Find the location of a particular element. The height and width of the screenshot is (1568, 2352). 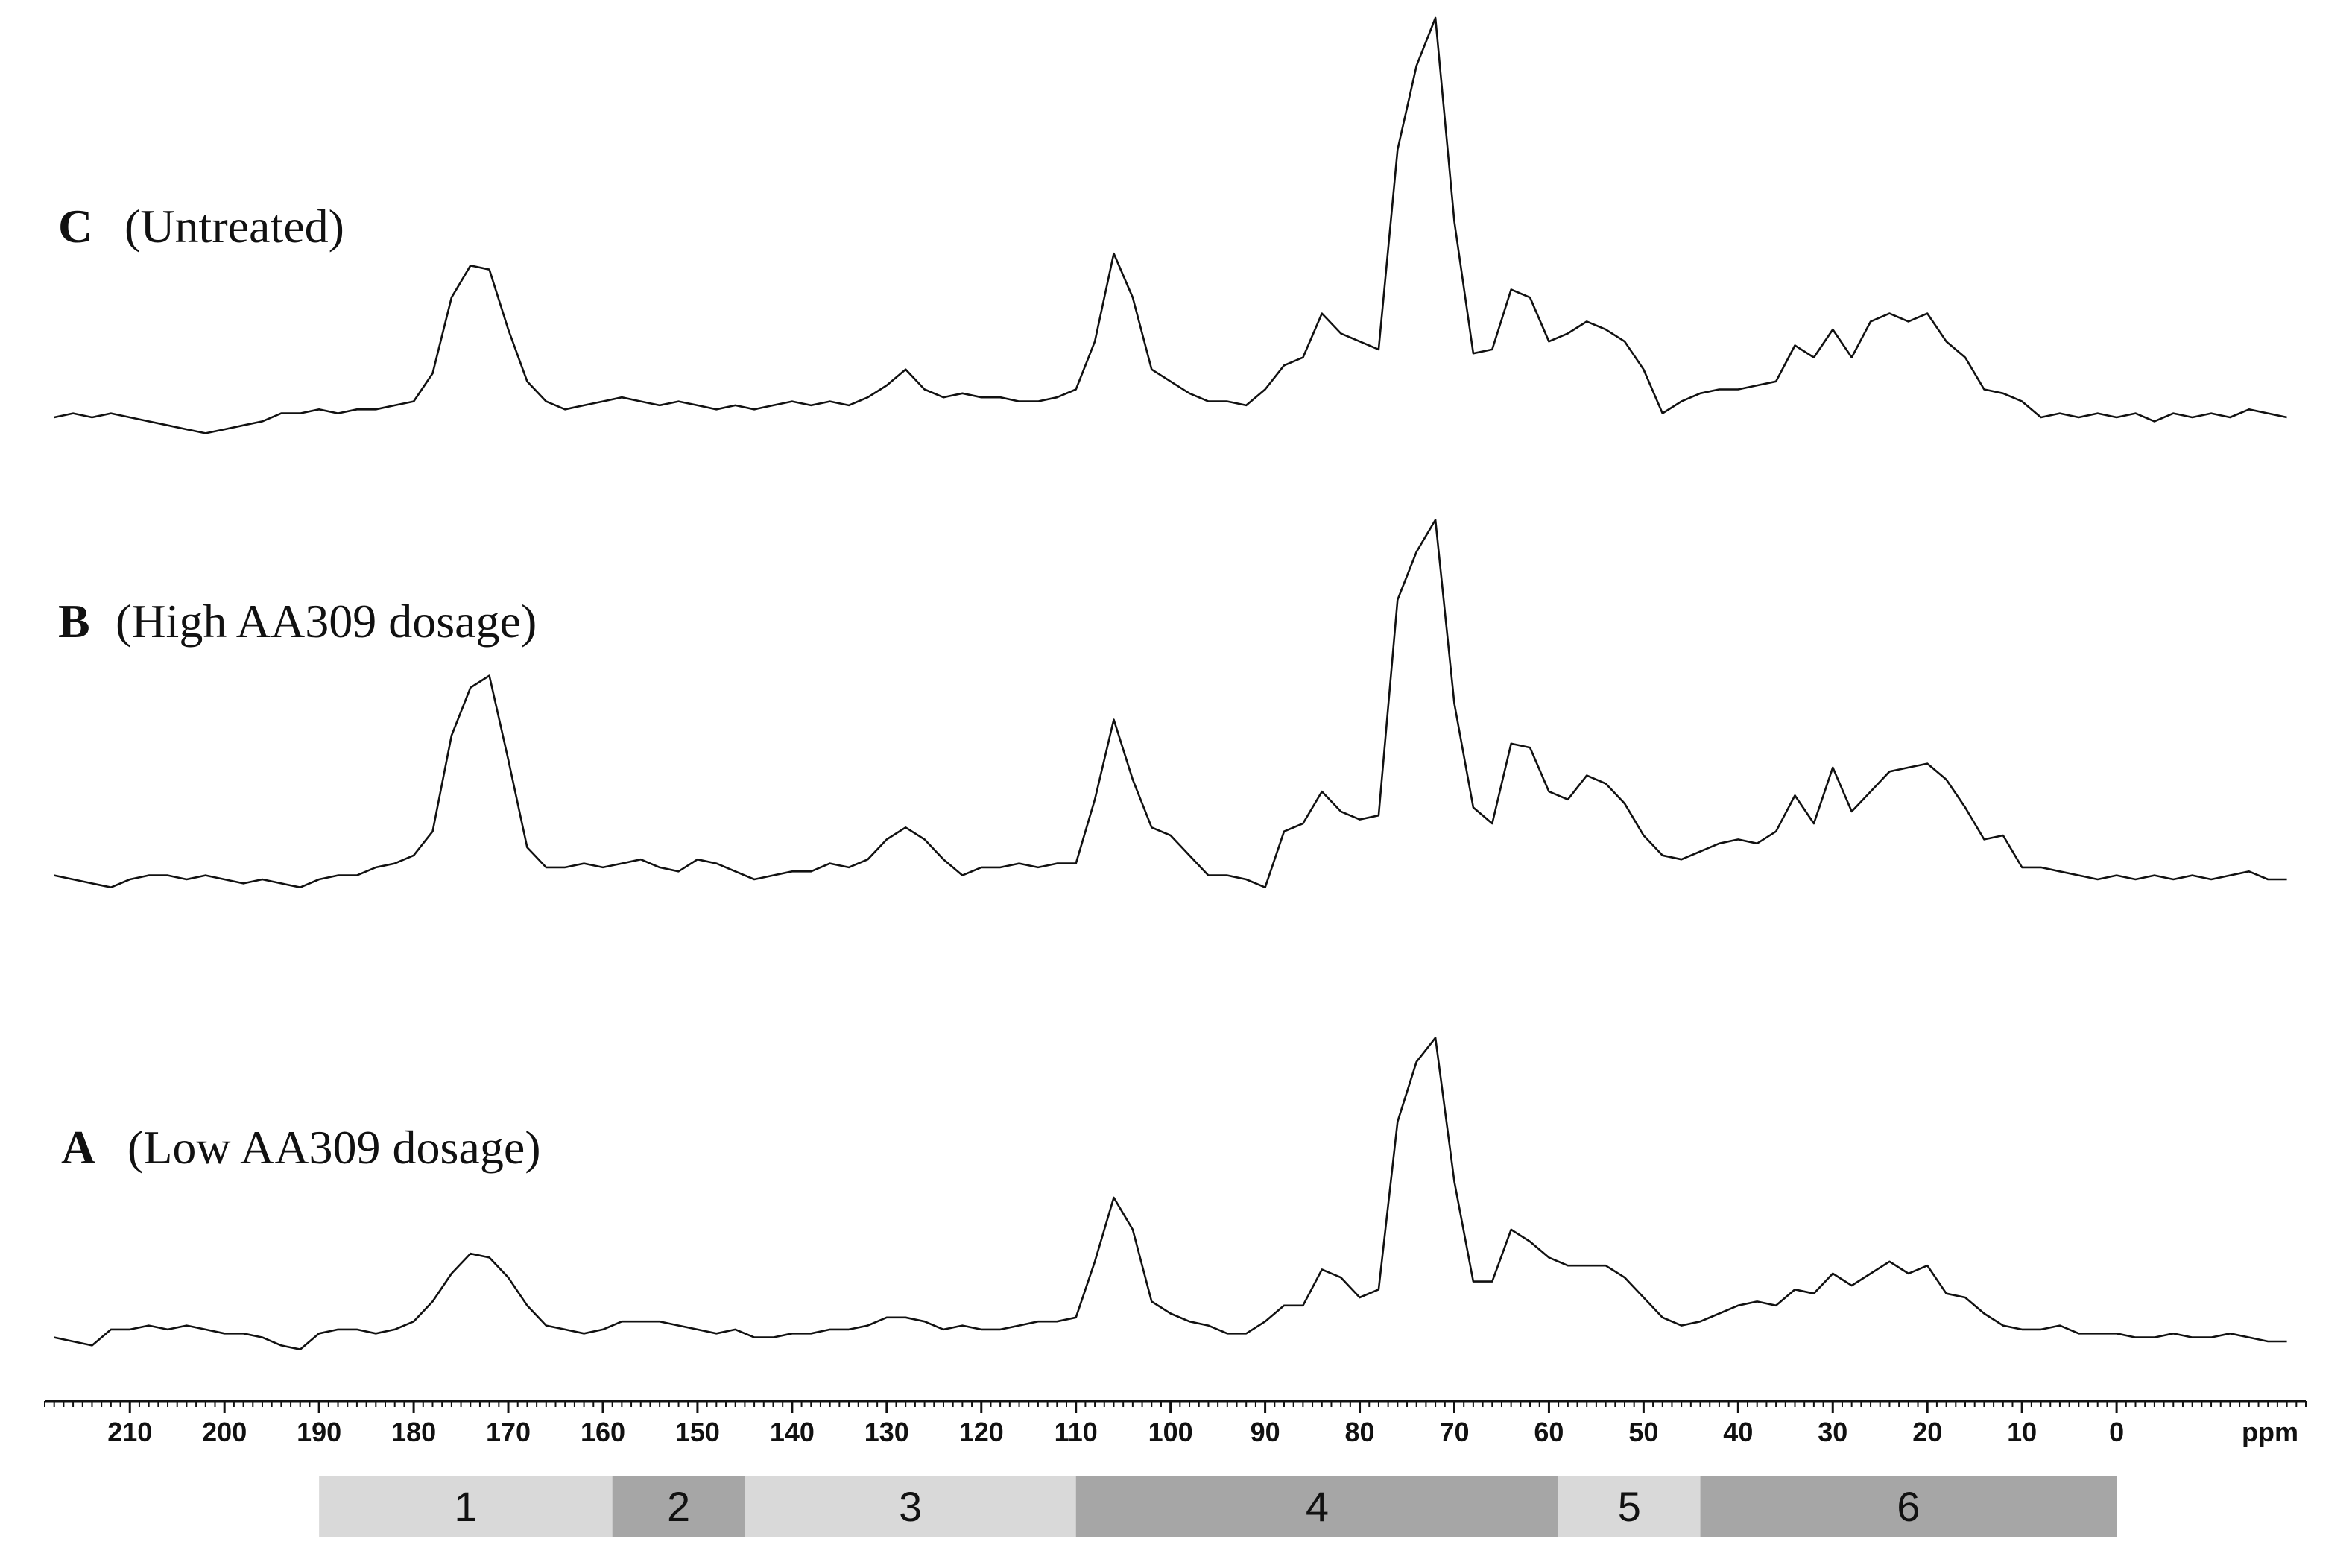

spectrum-label: A (Low AA309 dosage) is located at coordinates (301, 1148).